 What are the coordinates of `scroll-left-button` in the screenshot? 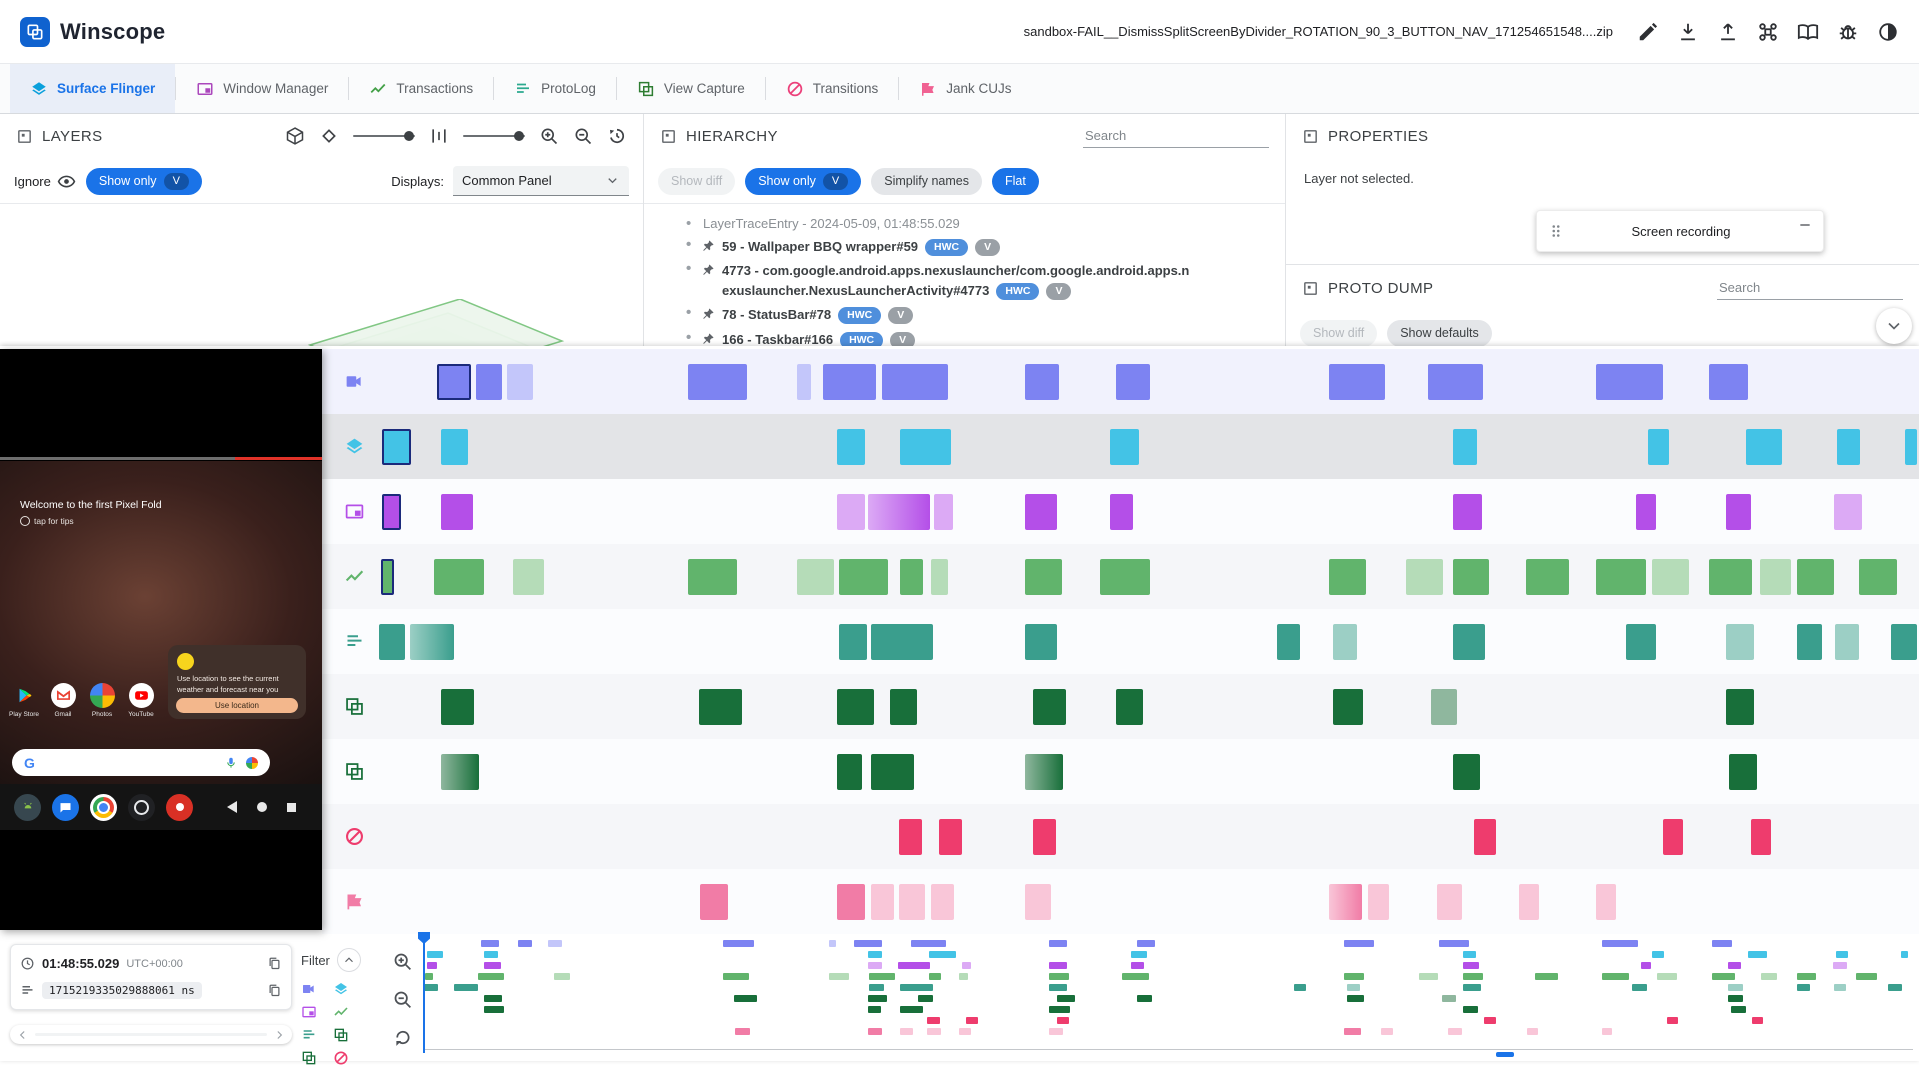 It's located at (23, 1035).